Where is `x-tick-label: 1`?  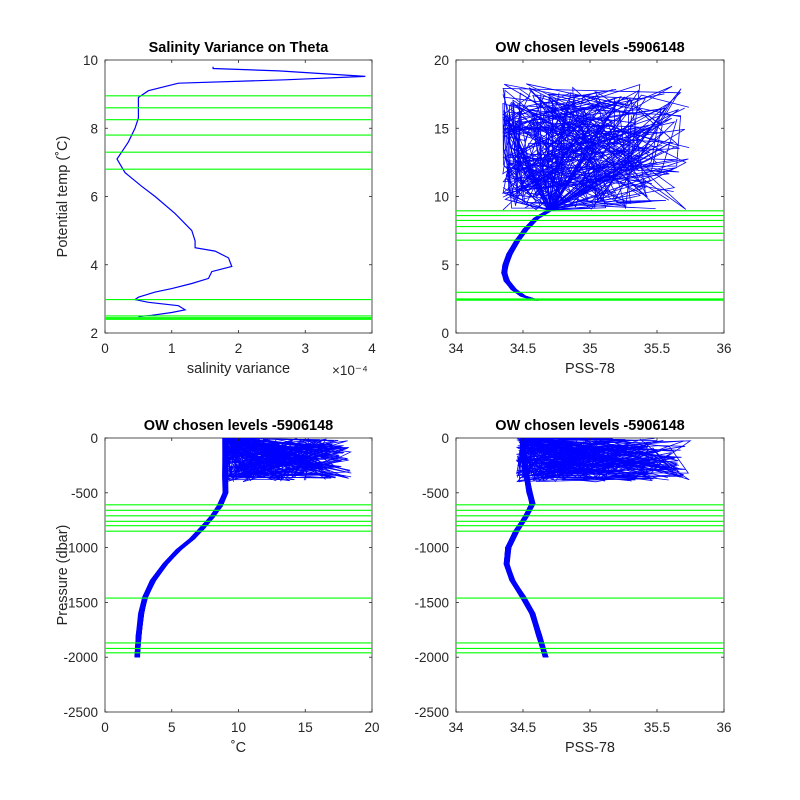
x-tick-label: 1 is located at coordinates (172, 348).